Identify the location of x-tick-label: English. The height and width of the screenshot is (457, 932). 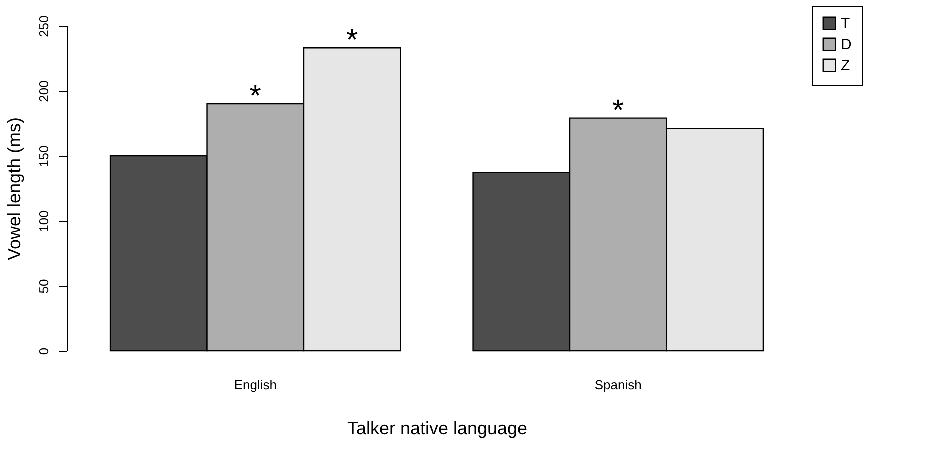
(255, 385).